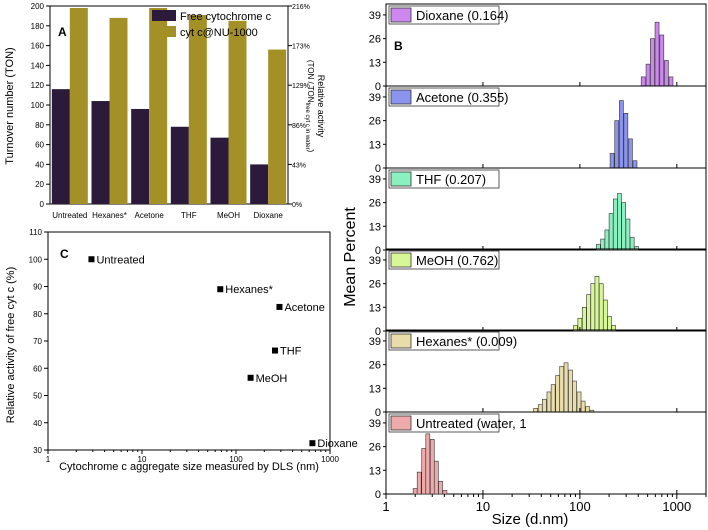 The image size is (708, 530). I want to click on panel-b-xtick-label: 1000, so click(676, 506).